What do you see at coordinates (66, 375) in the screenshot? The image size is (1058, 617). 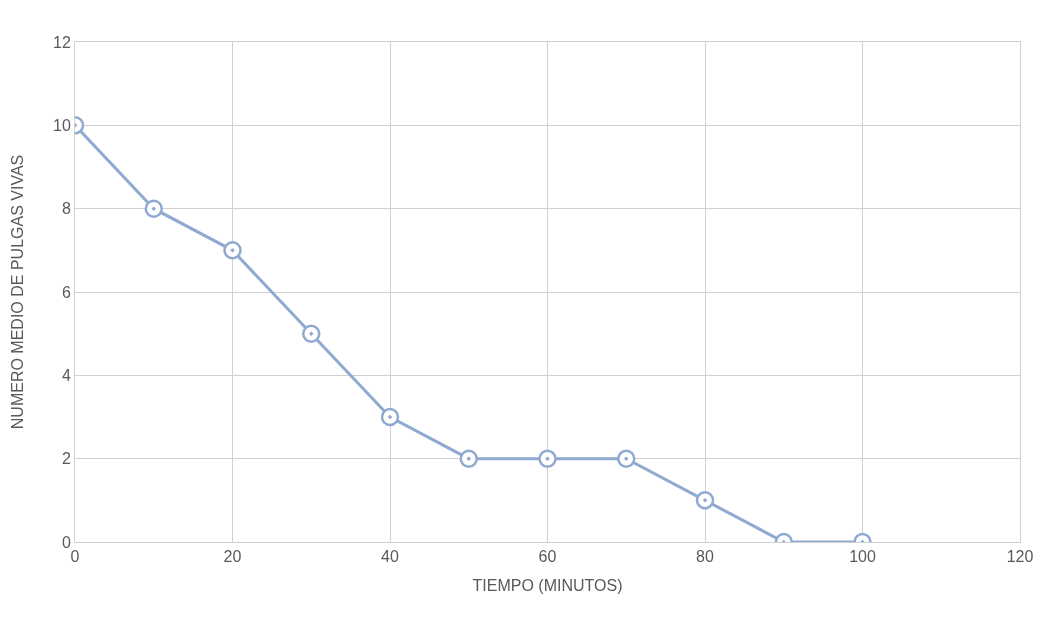 I see `y-tick-label: 4` at bounding box center [66, 375].